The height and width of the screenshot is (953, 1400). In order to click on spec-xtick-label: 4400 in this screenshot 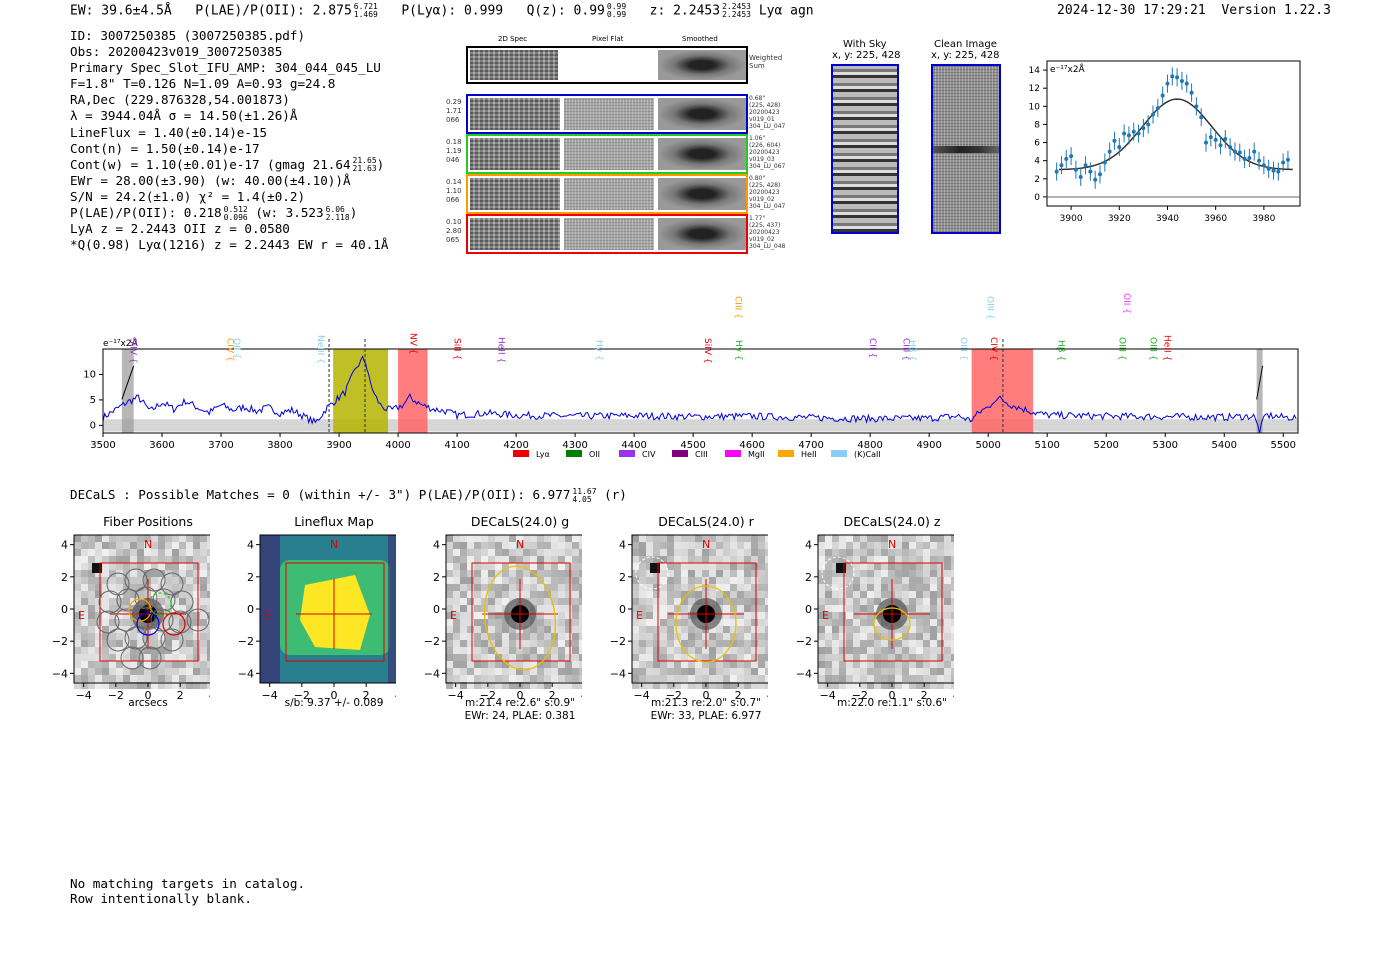, I will do `click(633, 445)`.